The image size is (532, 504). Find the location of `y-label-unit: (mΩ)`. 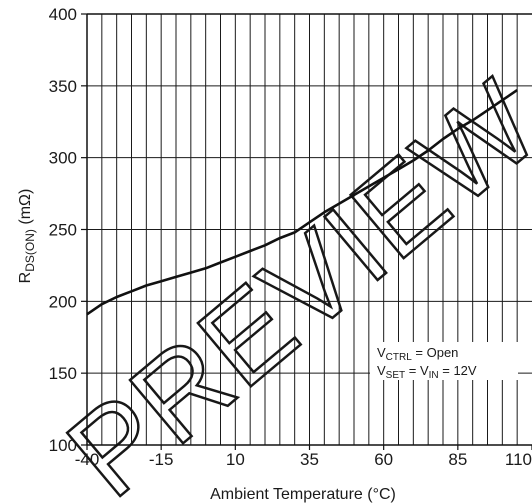

y-label-unit: (mΩ) is located at coordinates (25, 209).